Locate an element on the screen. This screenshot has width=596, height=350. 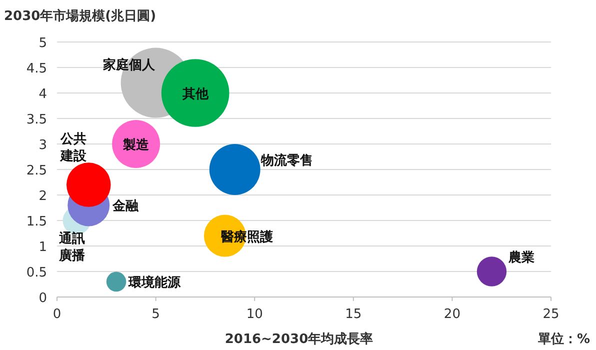
y-tick-label: 0.5 is located at coordinates (36, 273).